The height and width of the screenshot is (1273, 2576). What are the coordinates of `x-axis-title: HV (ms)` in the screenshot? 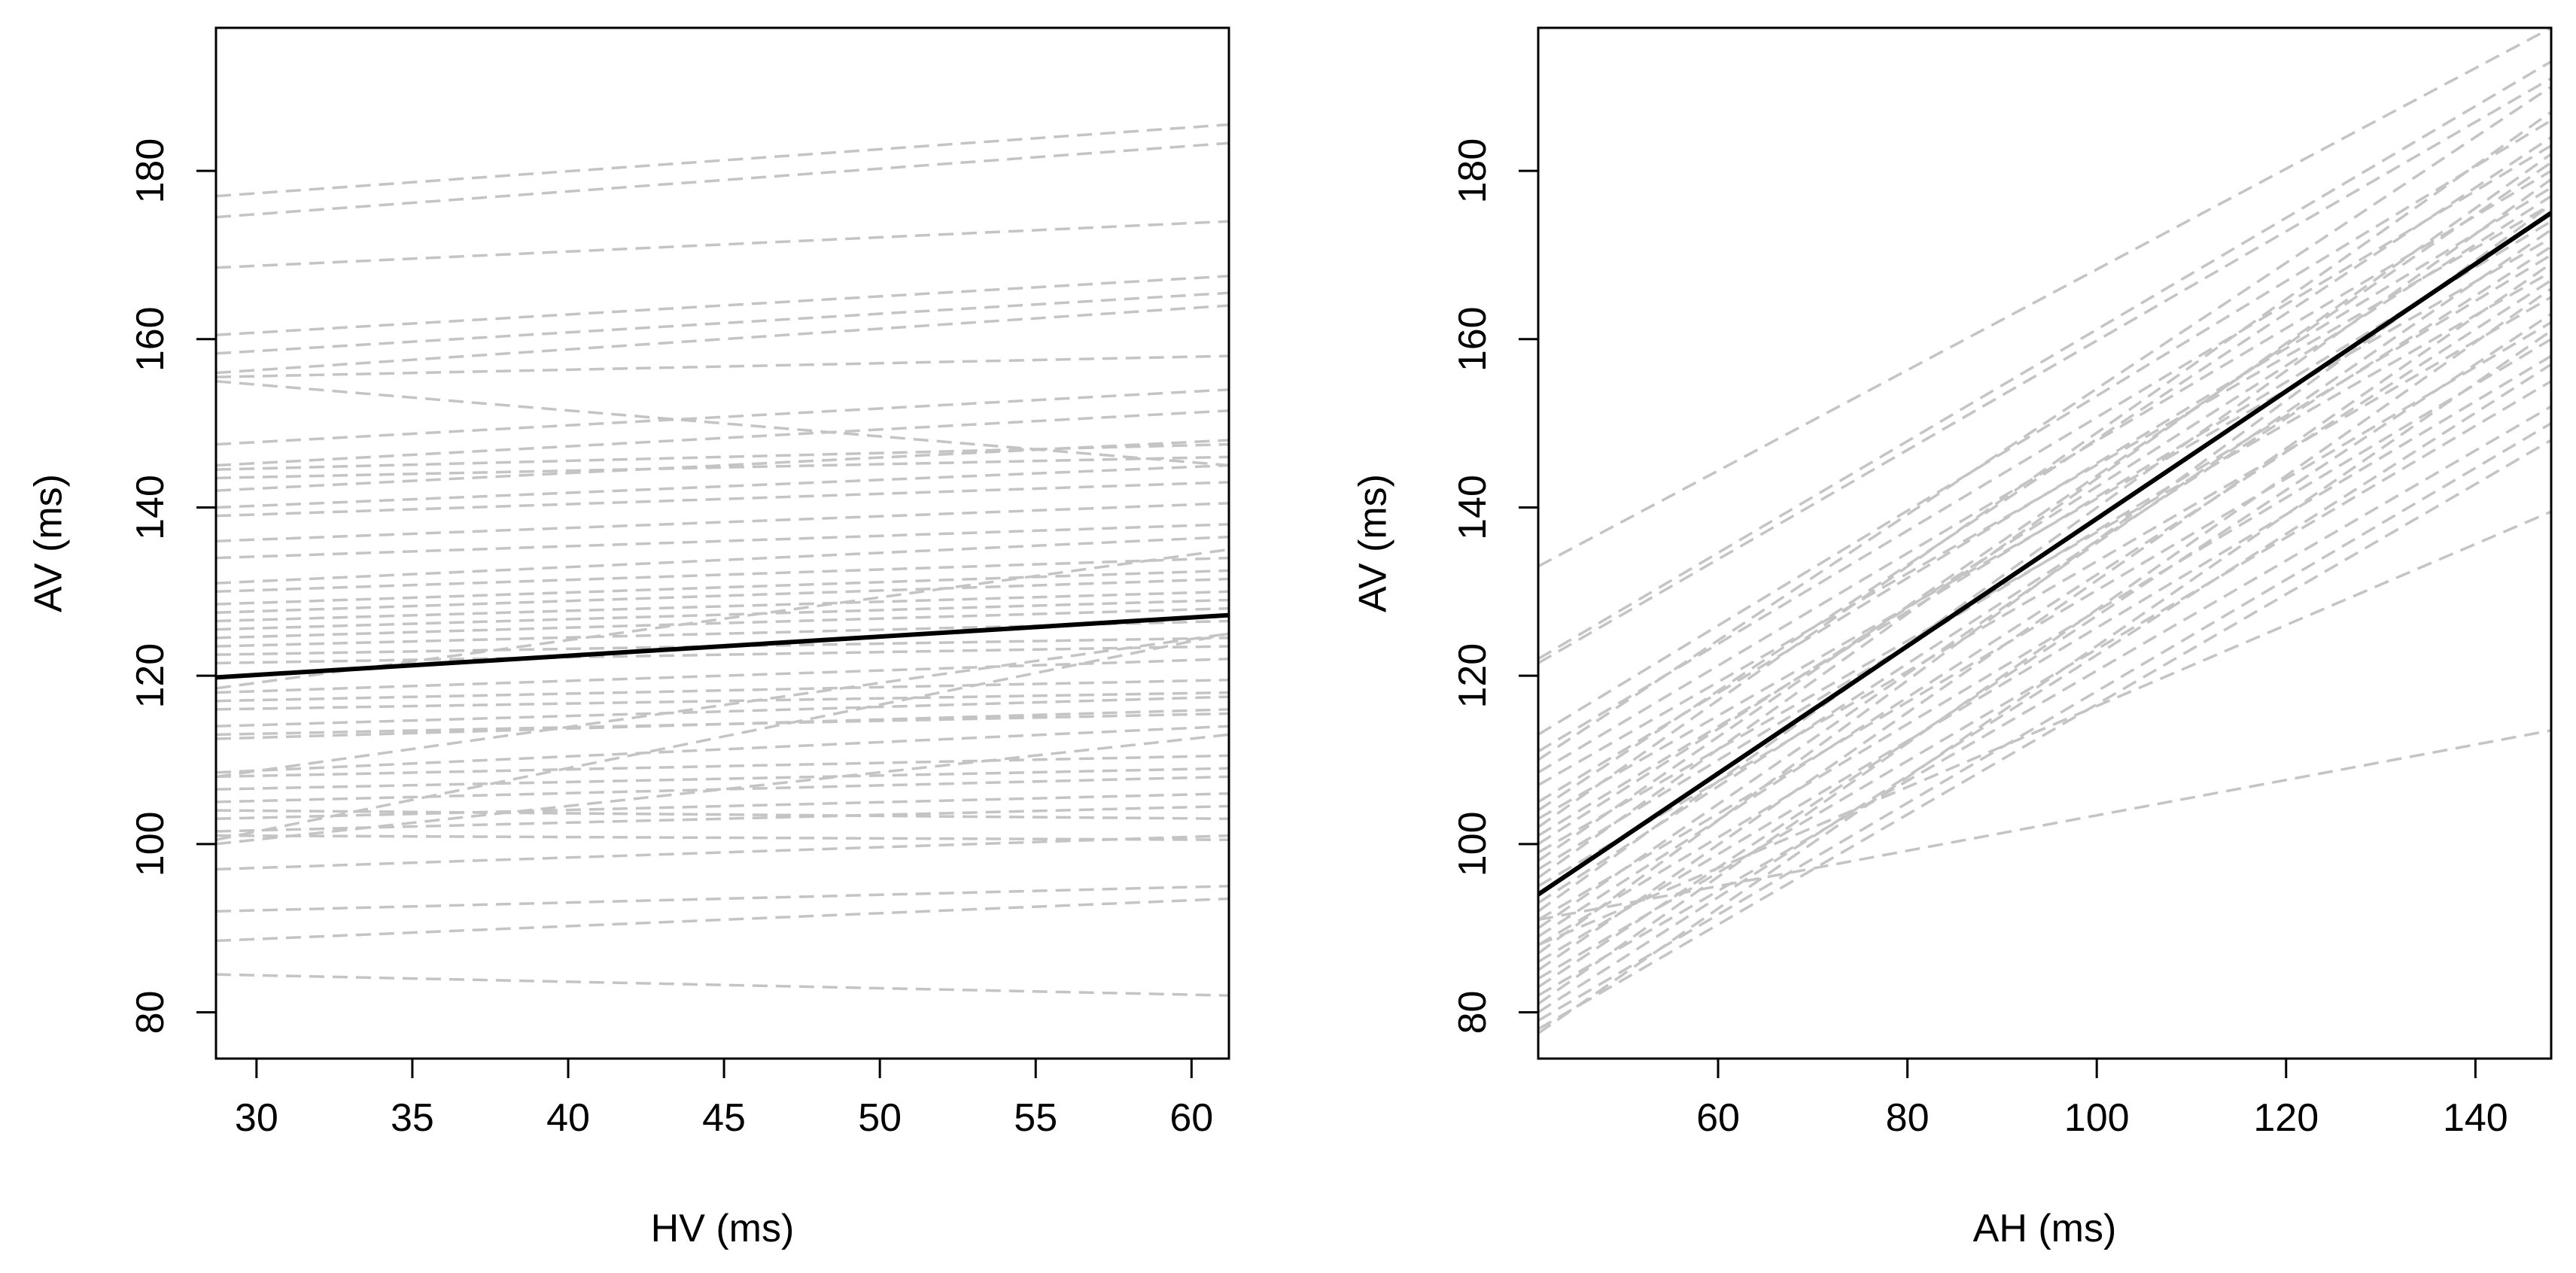 It's located at (723, 1229).